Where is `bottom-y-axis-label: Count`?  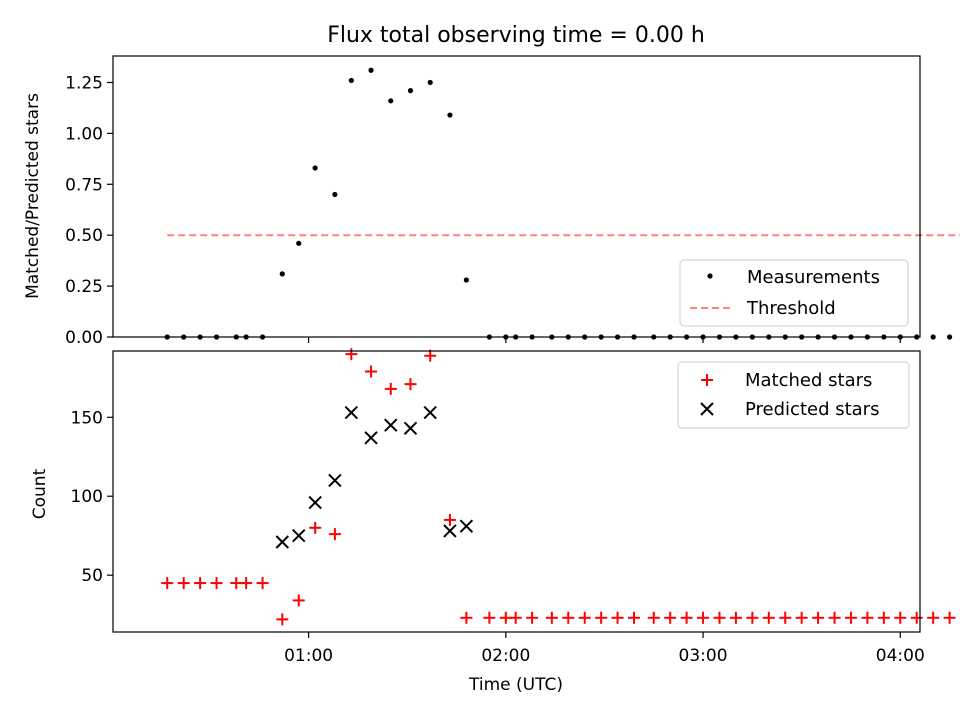
bottom-y-axis-label: Count is located at coordinates (40, 493).